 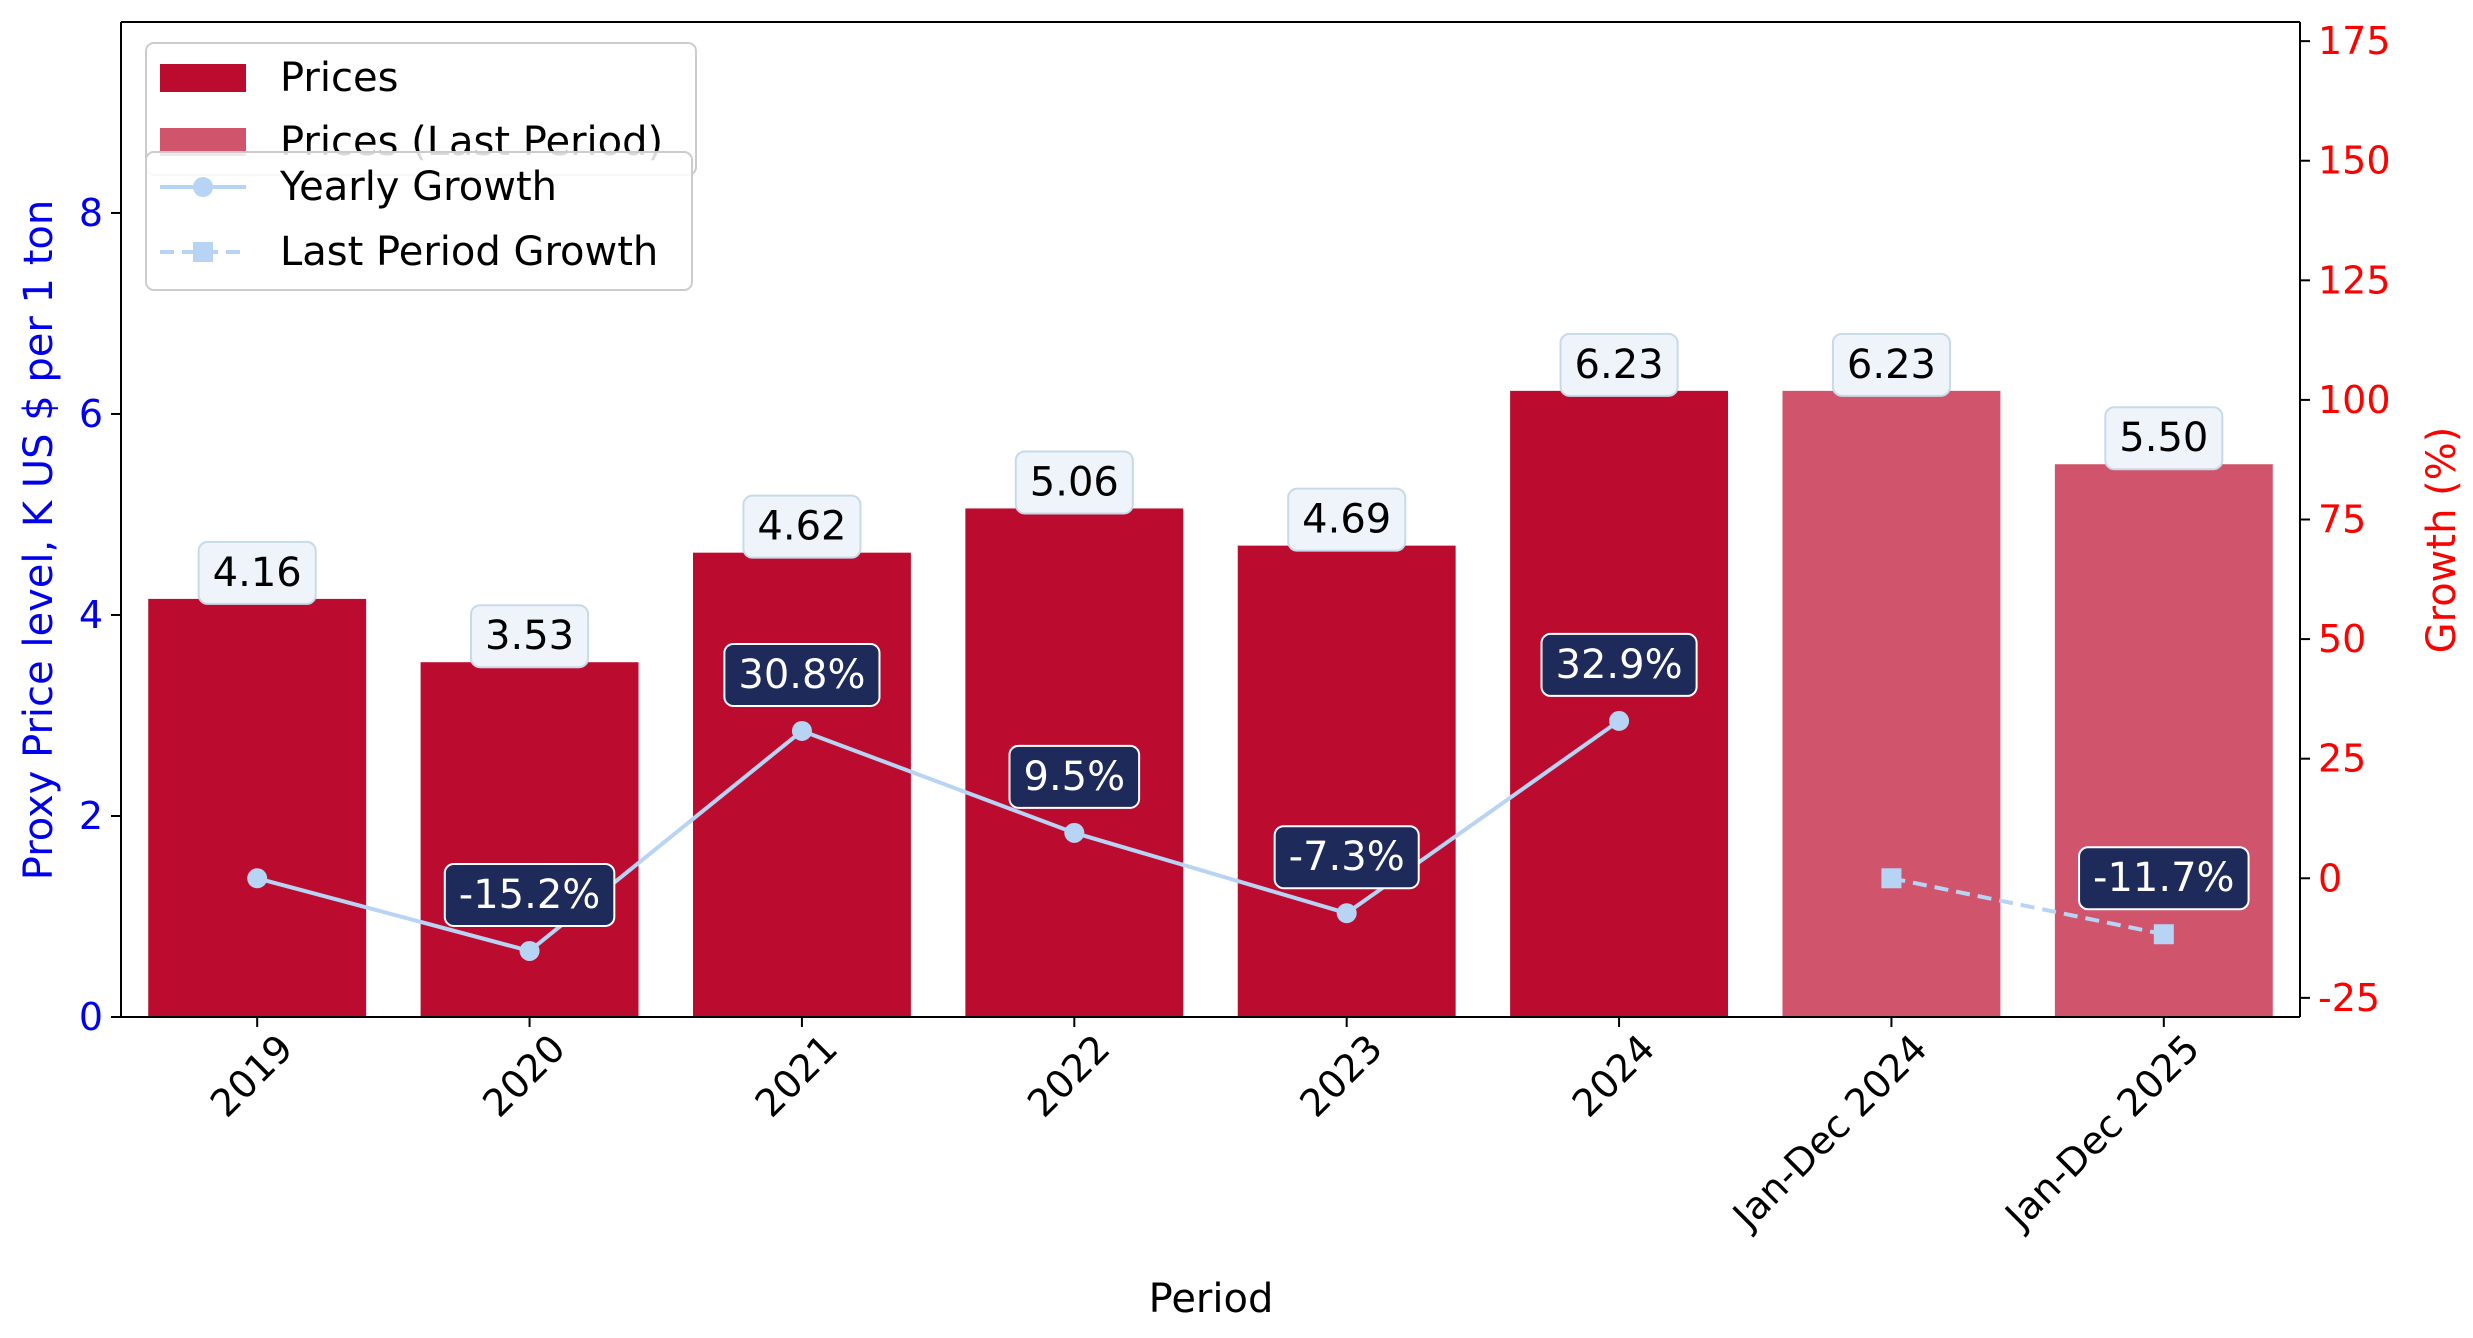 I want to click on x-axis-title: Period, so click(x=1211, y=1299).